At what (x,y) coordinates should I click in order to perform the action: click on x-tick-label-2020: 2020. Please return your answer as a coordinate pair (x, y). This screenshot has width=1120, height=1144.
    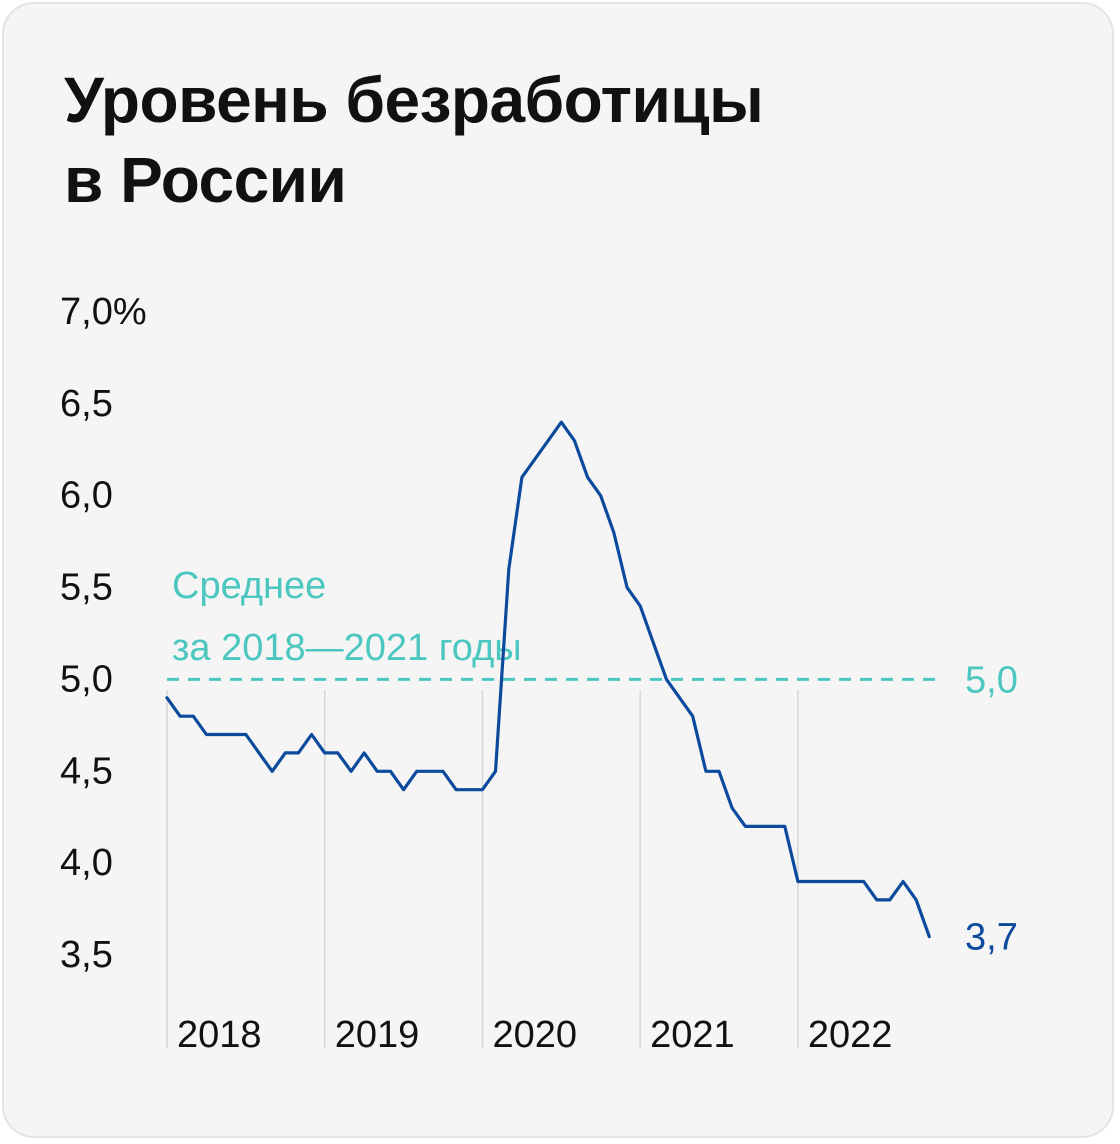
    Looking at the image, I should click on (534, 1035).